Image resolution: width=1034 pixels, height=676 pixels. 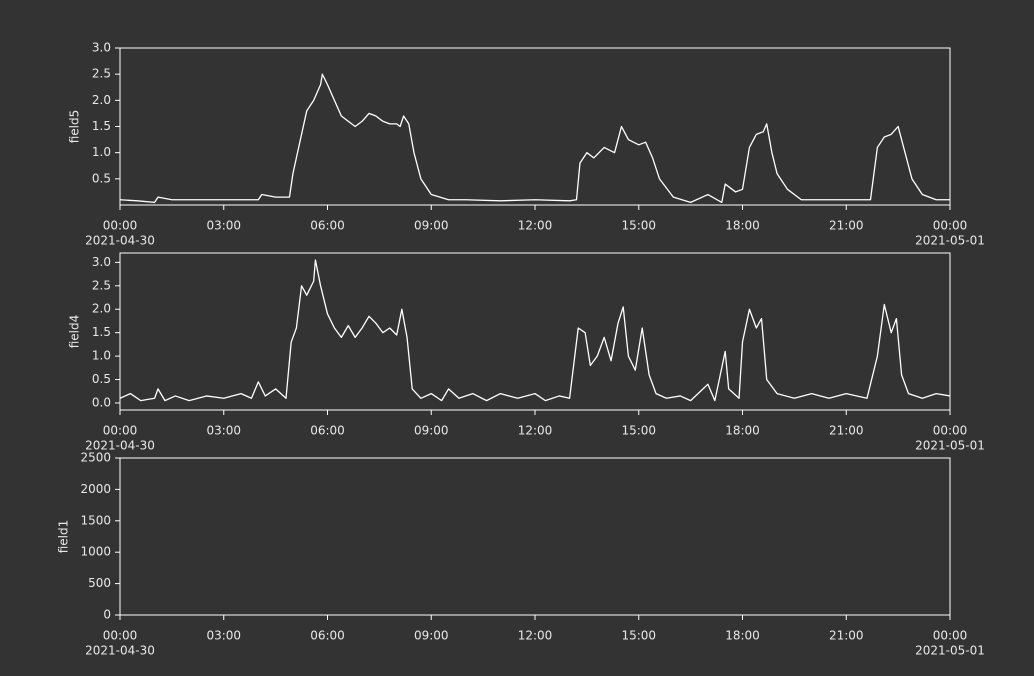 What do you see at coordinates (95, 458) in the screenshot?
I see `y-tick-label: 2500` at bounding box center [95, 458].